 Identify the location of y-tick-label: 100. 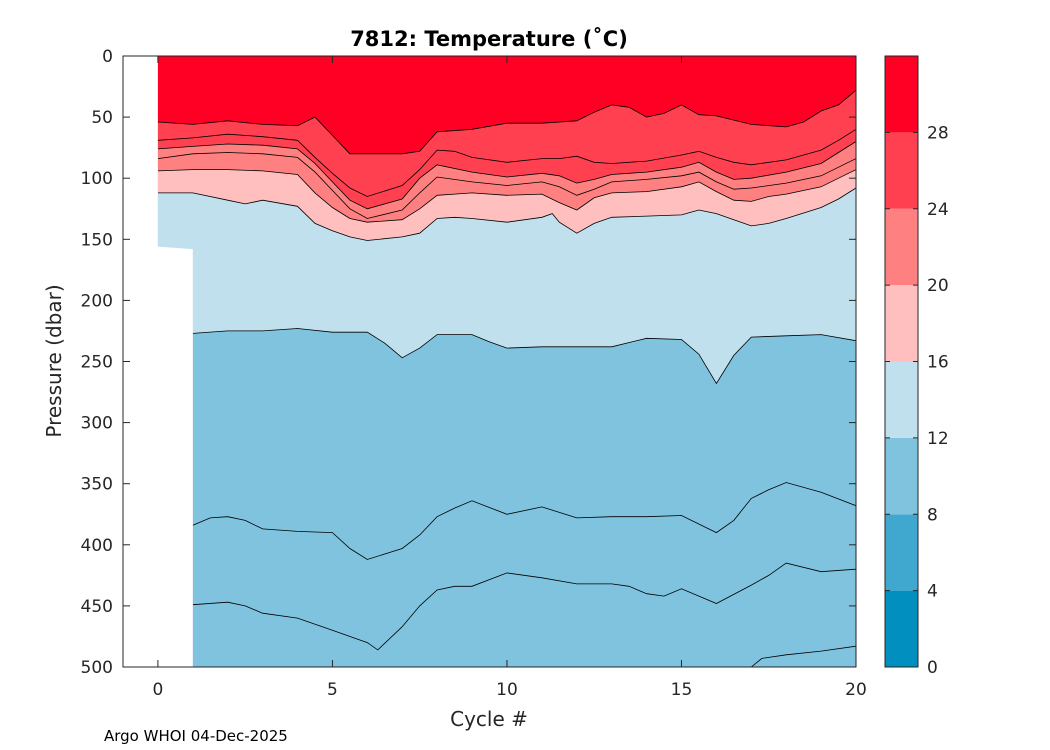
(97, 179).